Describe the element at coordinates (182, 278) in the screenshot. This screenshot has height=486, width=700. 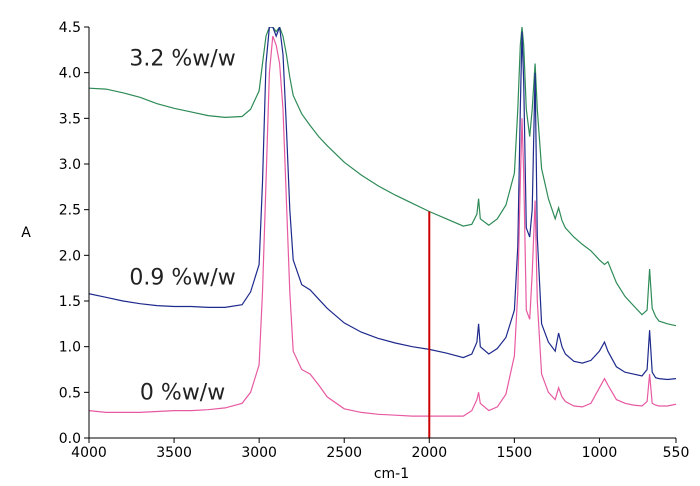
I see `series-label-1: 0.9 %w/w` at that location.